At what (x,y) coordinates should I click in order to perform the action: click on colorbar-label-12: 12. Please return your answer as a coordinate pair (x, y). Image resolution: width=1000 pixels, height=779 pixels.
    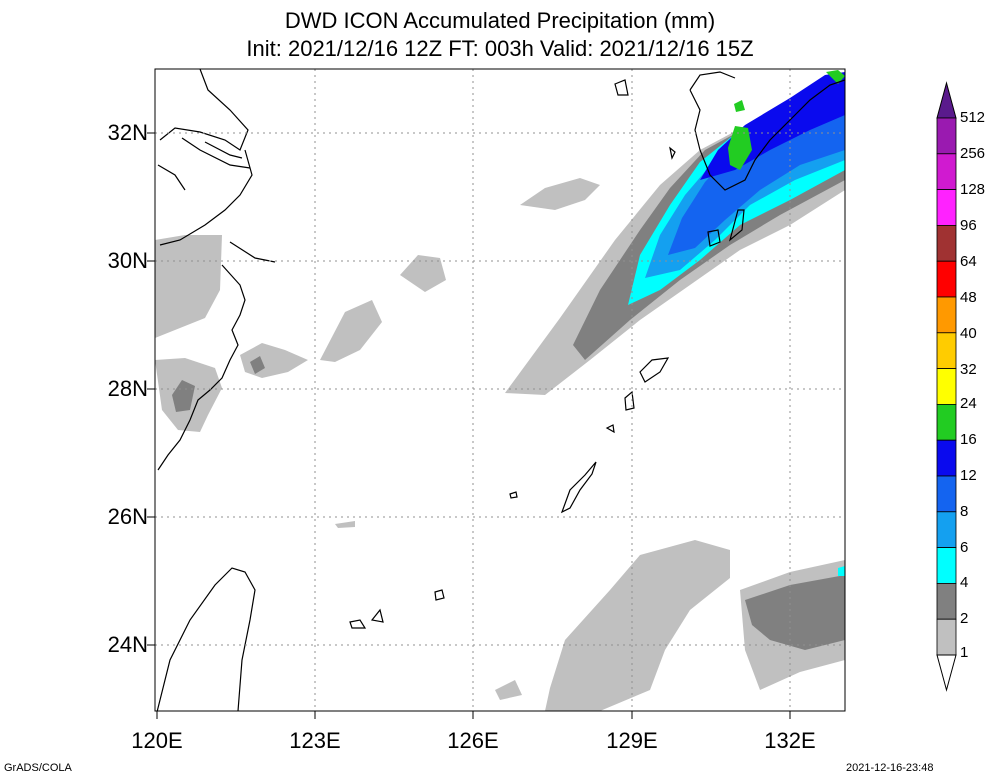
    Looking at the image, I should click on (968, 475).